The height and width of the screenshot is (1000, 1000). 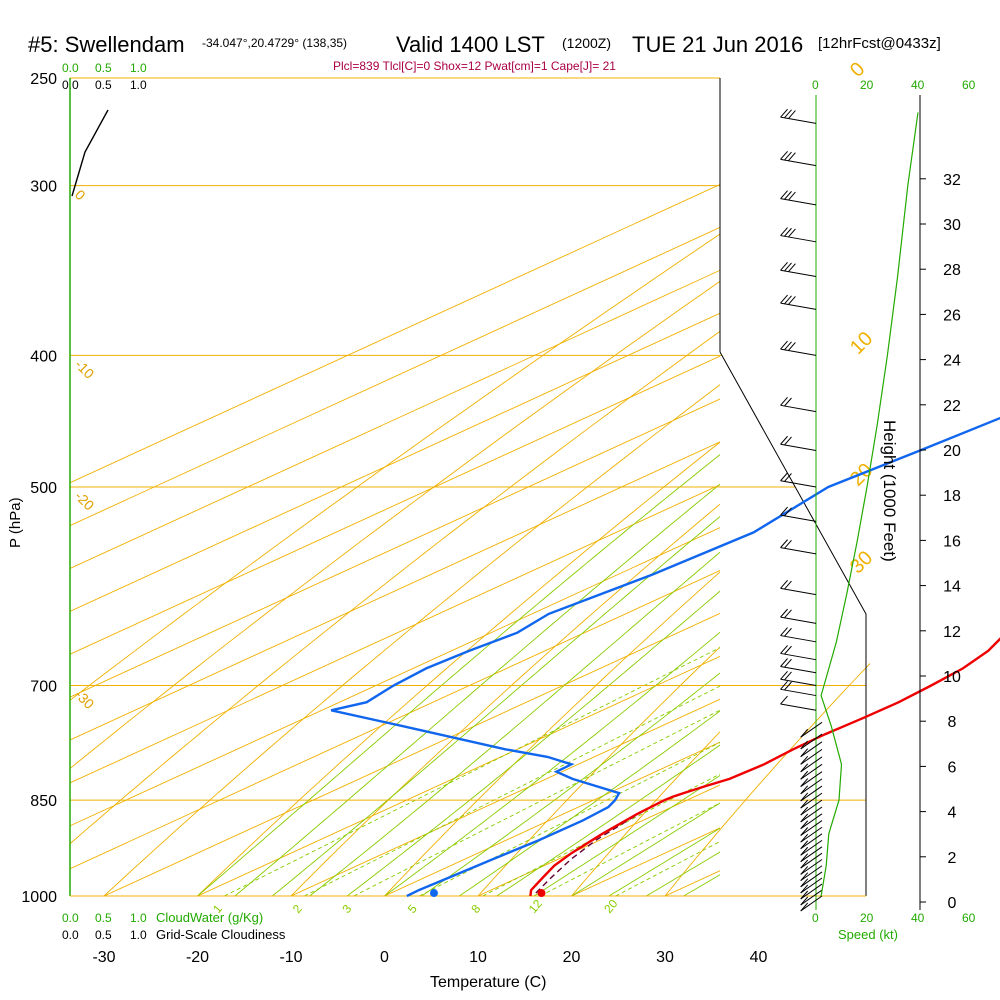 What do you see at coordinates (346, 909) in the screenshot?
I see `mixing-ratio-label: 3` at bounding box center [346, 909].